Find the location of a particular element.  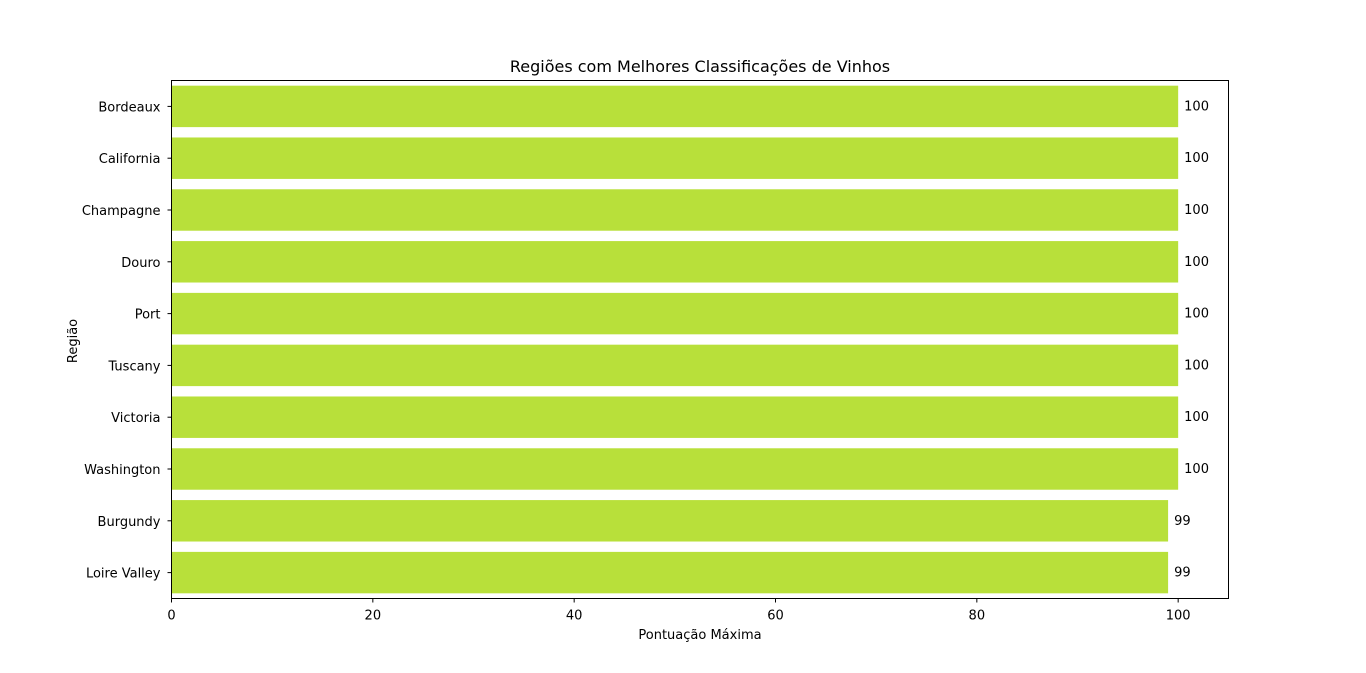

x-tick-label: 100 is located at coordinates (1178, 616).